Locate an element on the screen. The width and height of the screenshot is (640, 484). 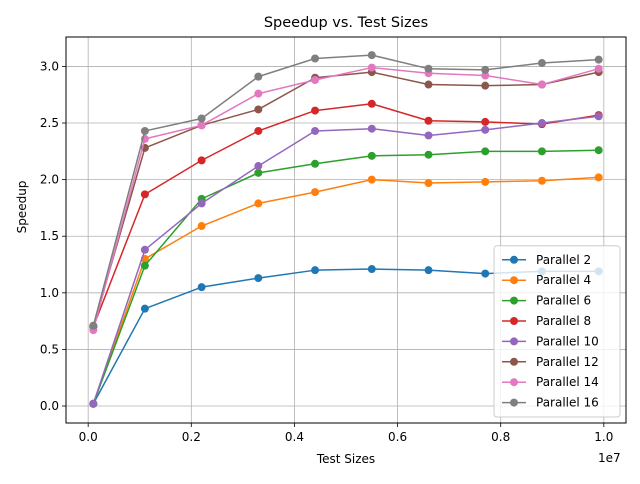
legend-label: Parallel 10 is located at coordinates (567, 341).